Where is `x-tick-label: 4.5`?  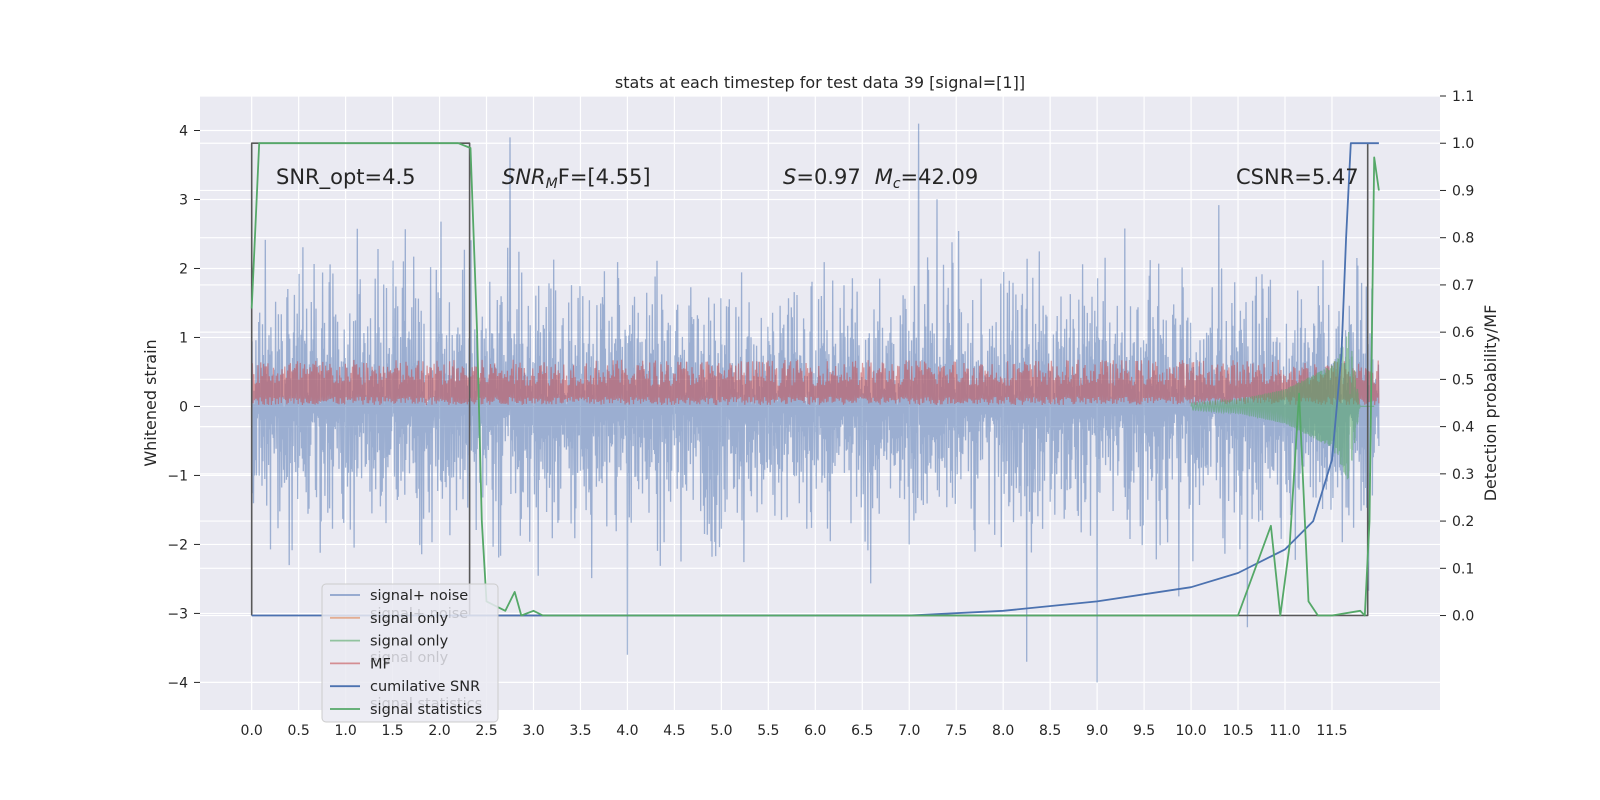 x-tick-label: 4.5 is located at coordinates (674, 731).